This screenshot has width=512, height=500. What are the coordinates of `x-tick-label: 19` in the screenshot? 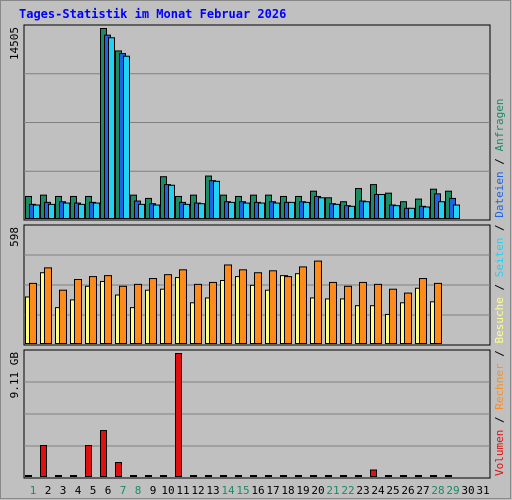 It's located at (302, 490).